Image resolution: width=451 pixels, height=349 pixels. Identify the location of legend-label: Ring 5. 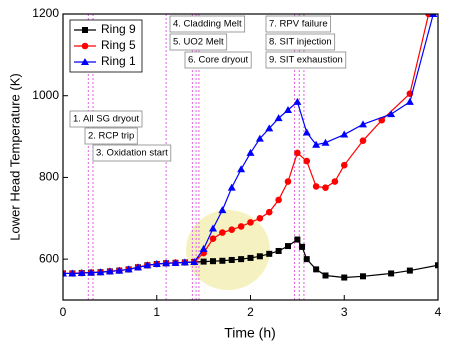
(118, 45).